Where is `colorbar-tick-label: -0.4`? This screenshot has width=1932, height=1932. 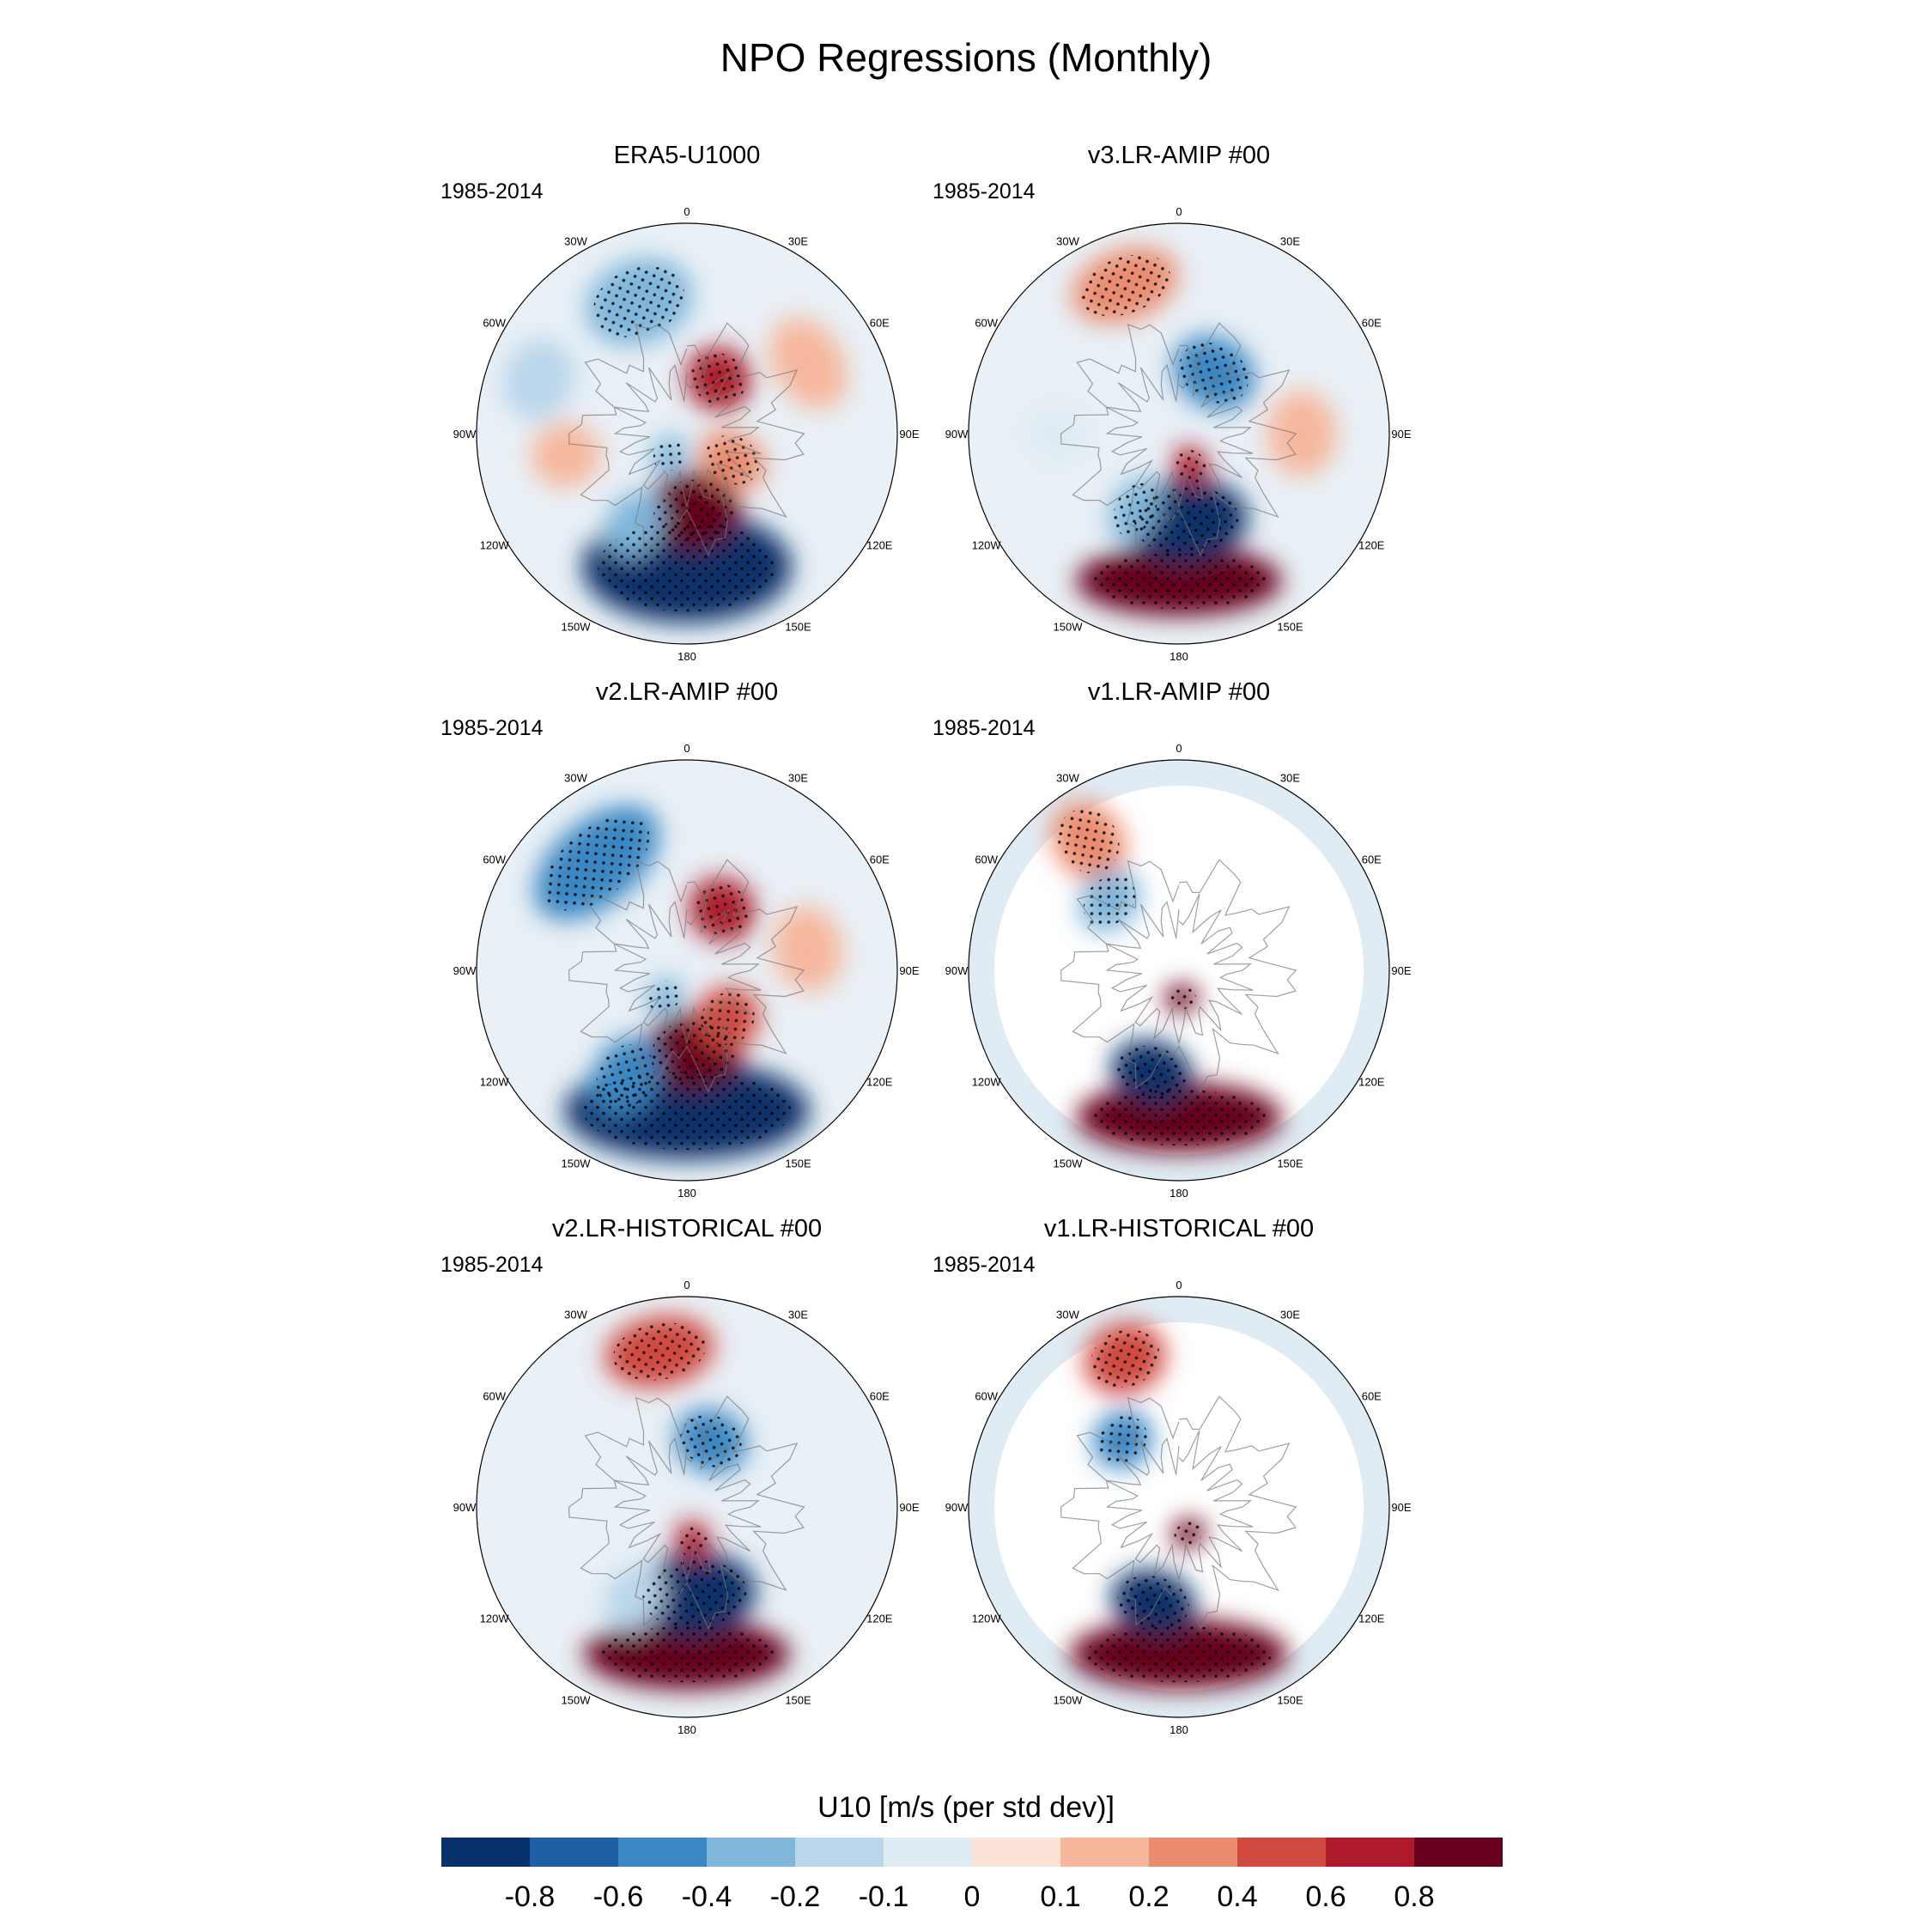 colorbar-tick-label: -0.4 is located at coordinates (707, 1896).